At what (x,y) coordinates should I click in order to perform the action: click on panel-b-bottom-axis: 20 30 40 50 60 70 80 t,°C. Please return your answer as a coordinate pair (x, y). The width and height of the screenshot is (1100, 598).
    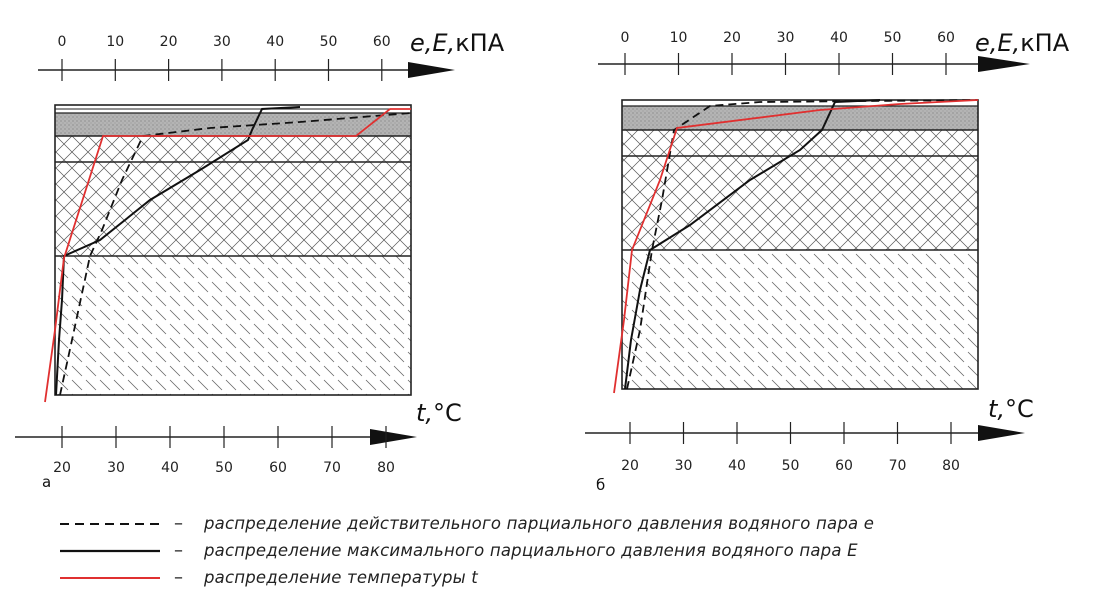
    Looking at the image, I should click on (809, 434).